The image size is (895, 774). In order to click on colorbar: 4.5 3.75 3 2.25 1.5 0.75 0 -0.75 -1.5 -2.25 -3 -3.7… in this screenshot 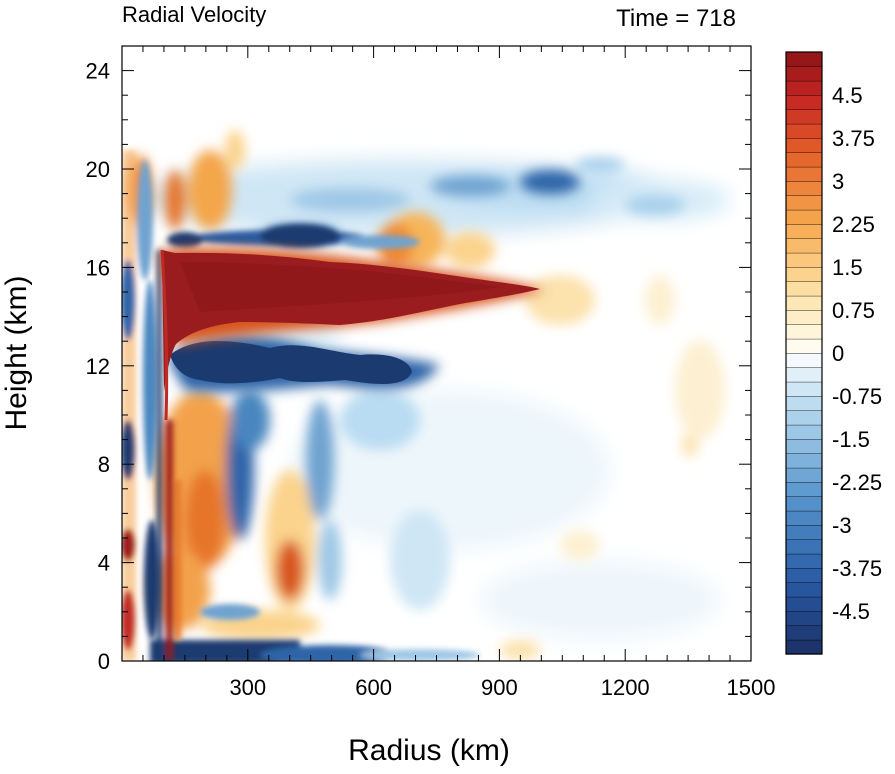, I will do `click(833, 353)`.